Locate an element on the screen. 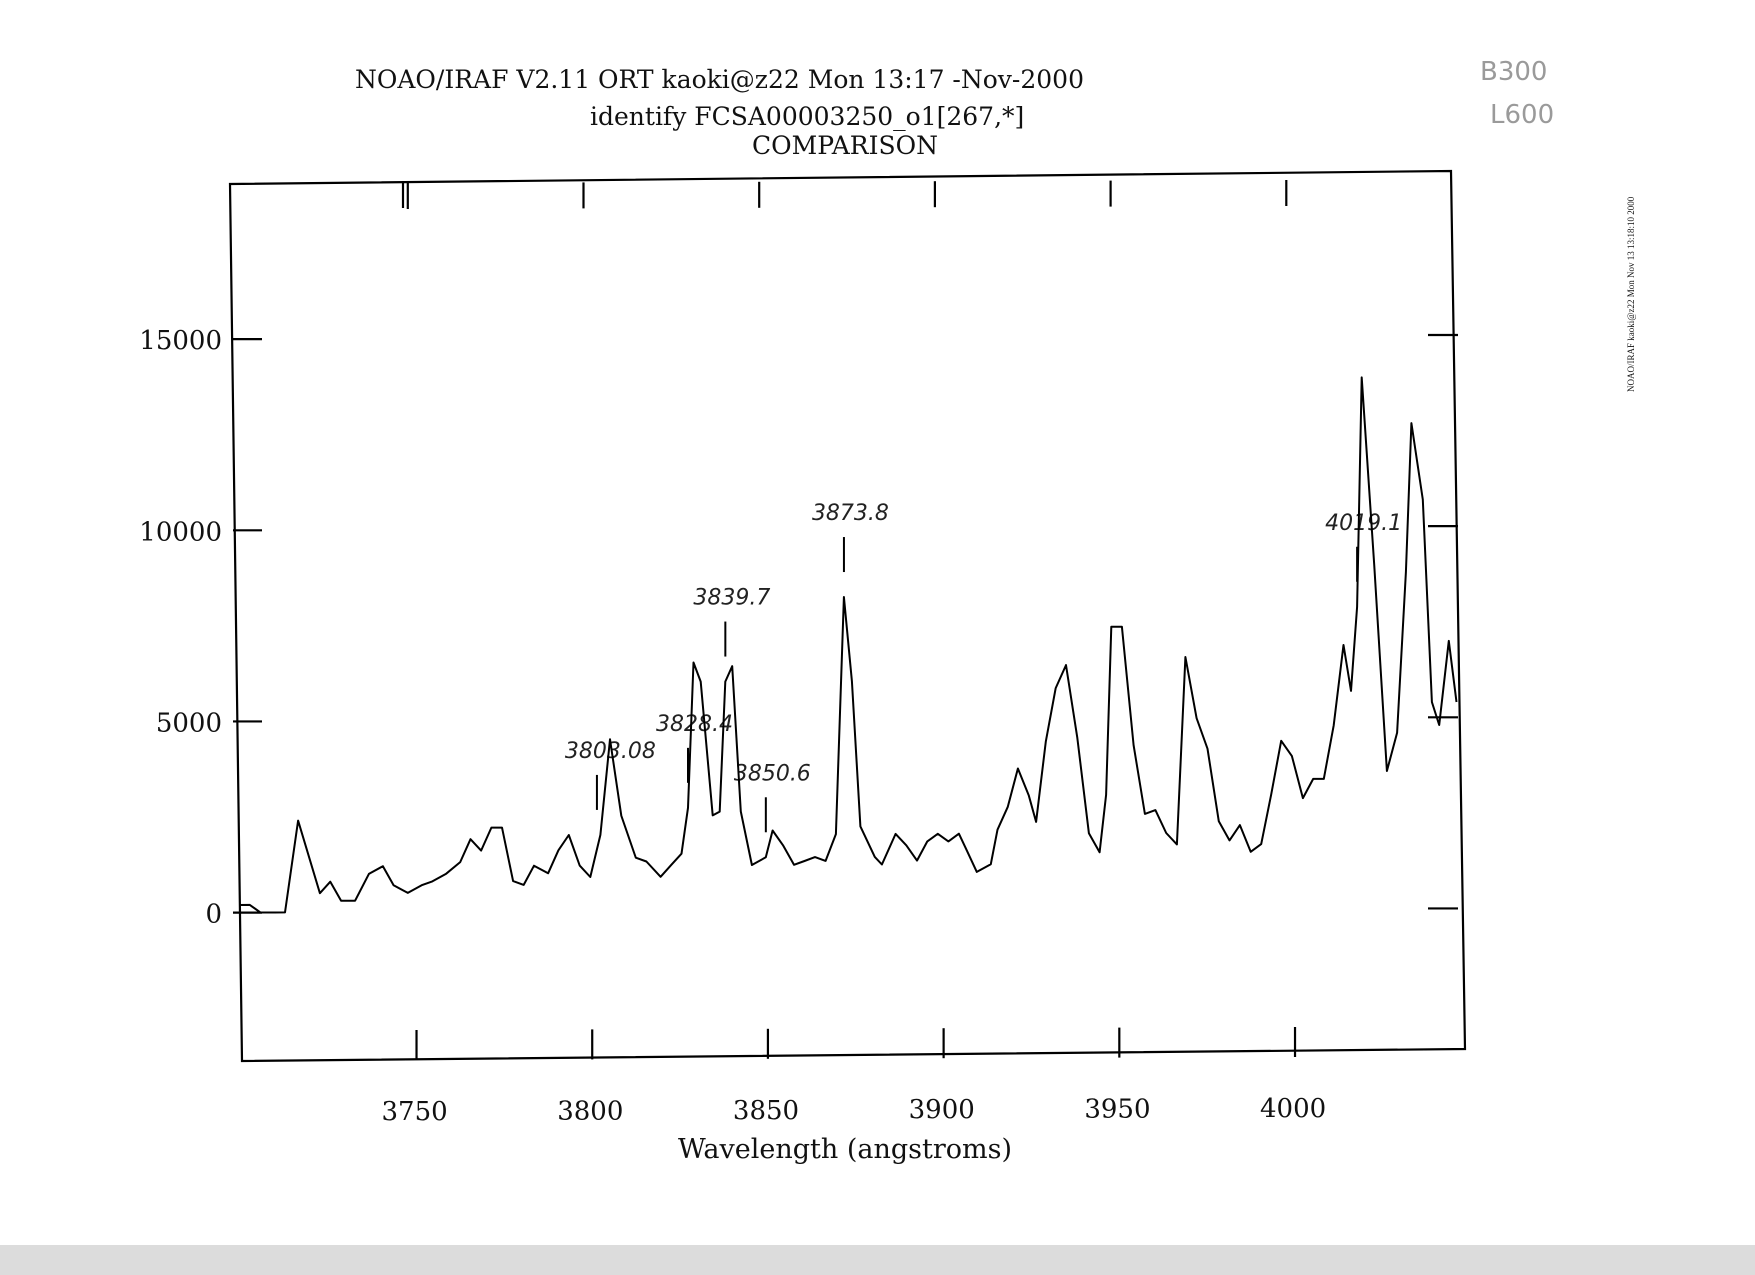  y-tick-label-0: 0 is located at coordinates (213, 915).